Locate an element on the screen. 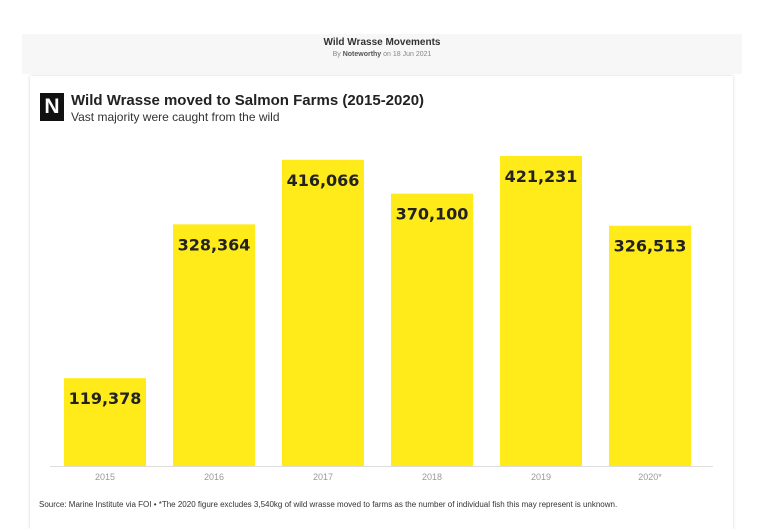 This screenshot has width=783, height=529. x-tick-label: 2015 is located at coordinates (105, 477).